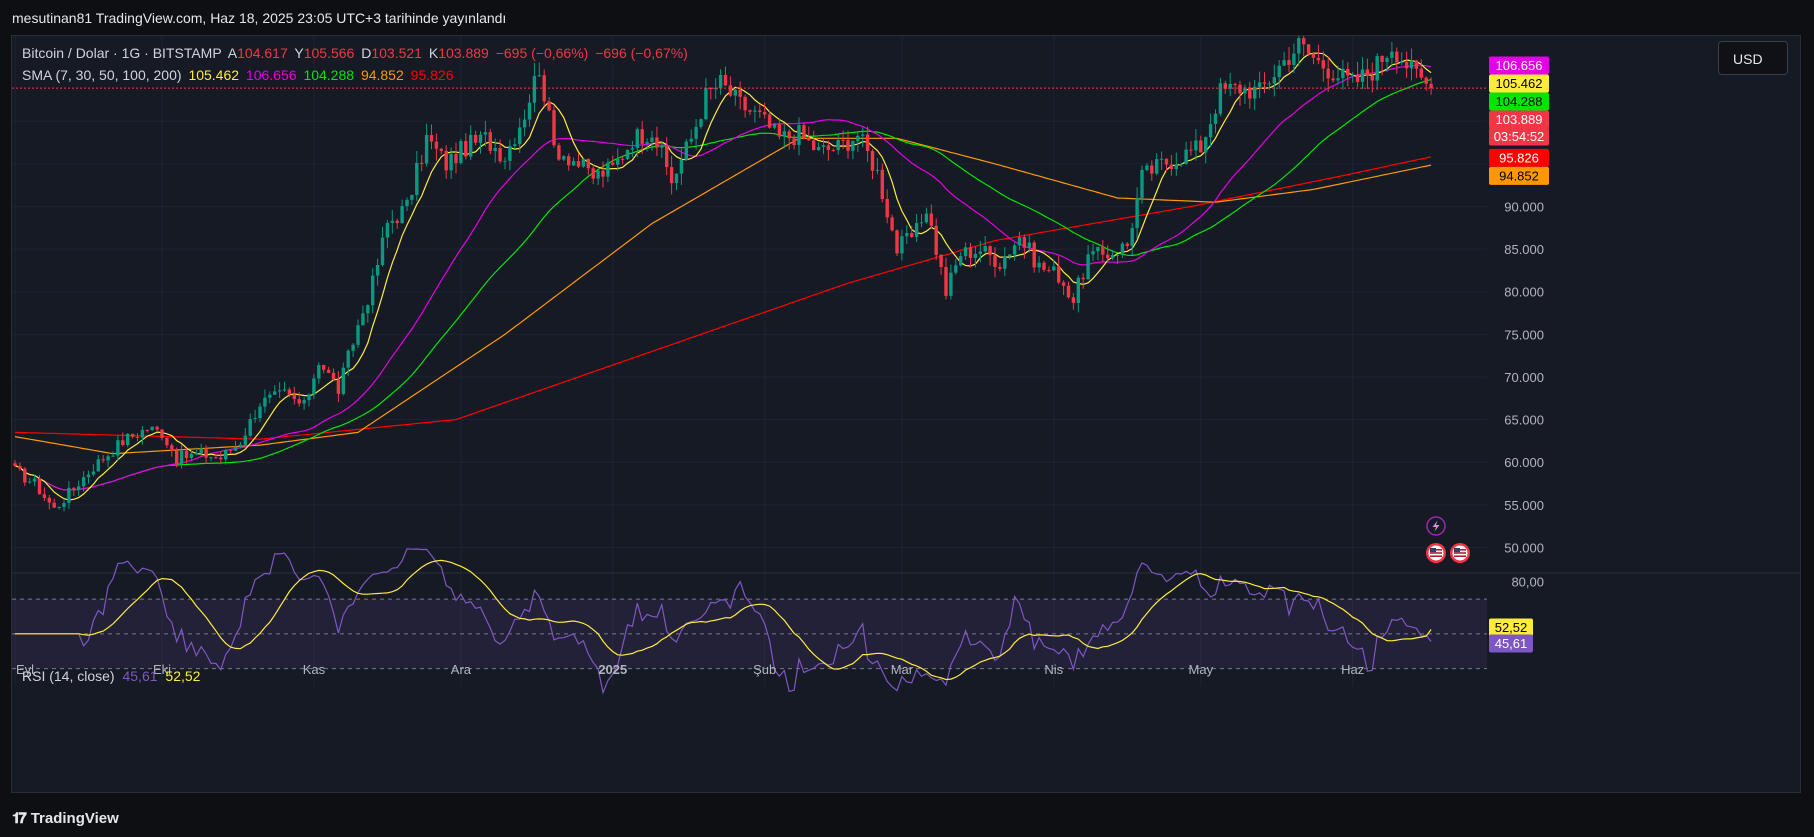 The width and height of the screenshot is (1814, 837). I want to click on time-tick-label: Eki, so click(162, 669).